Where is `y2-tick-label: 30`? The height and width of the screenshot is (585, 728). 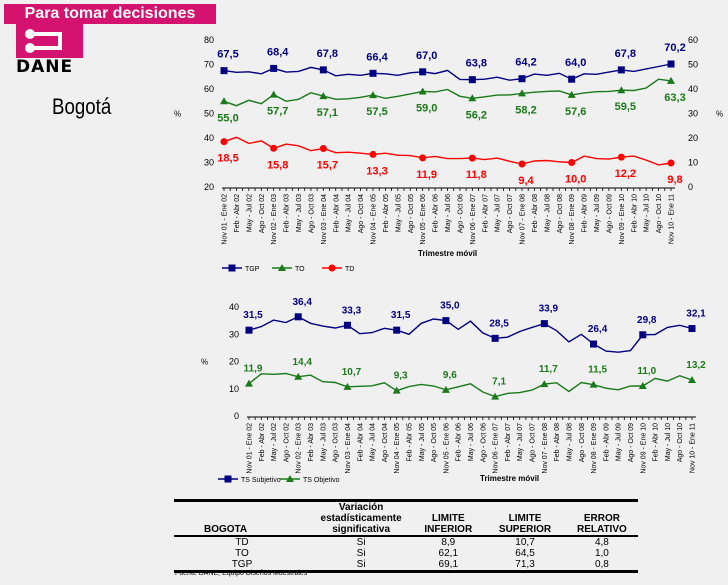 y2-tick-label: 30 is located at coordinates (693, 114).